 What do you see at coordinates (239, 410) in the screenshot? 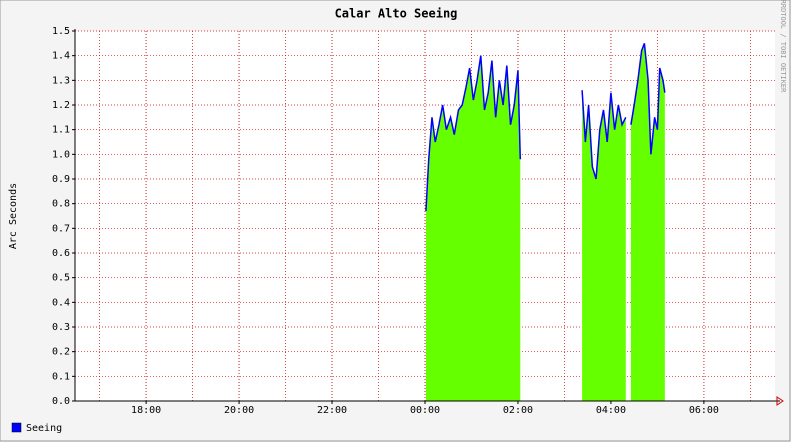
I see `x-tick-label: 20:00` at bounding box center [239, 410].